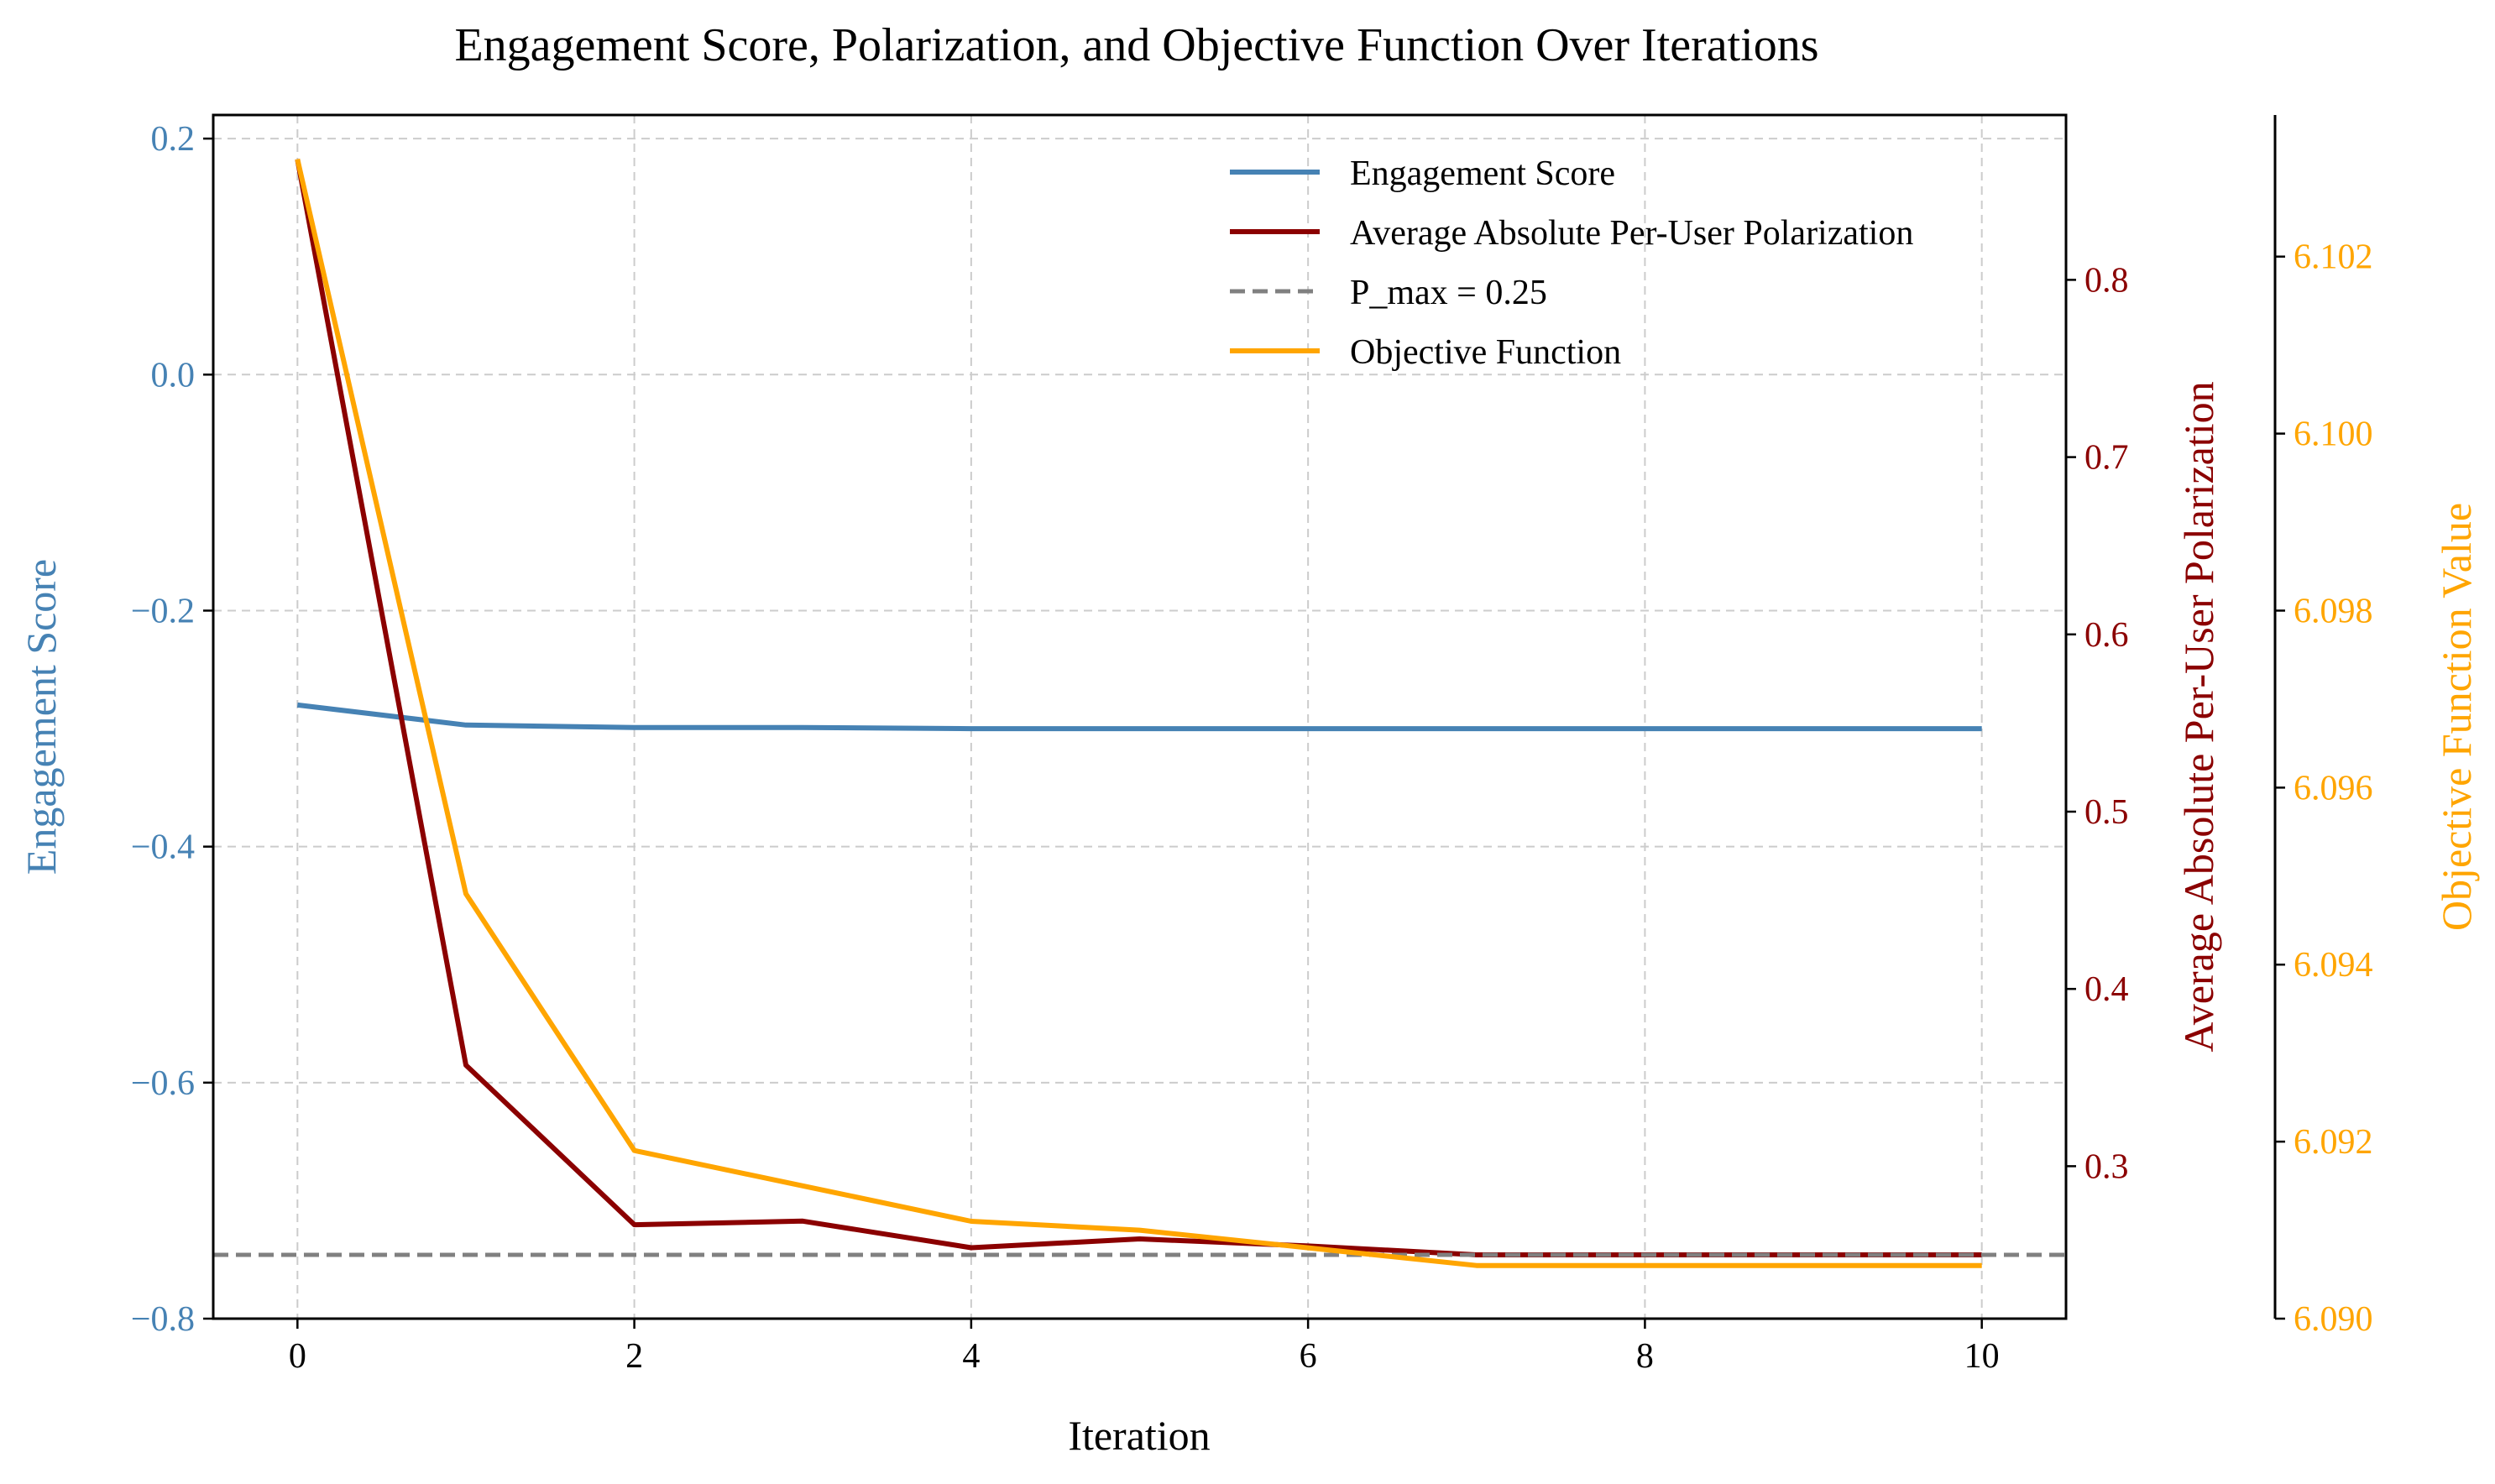  What do you see at coordinates (2106, 458) in the screenshot?
I see `polarization-tick-label: 0.7` at bounding box center [2106, 458].